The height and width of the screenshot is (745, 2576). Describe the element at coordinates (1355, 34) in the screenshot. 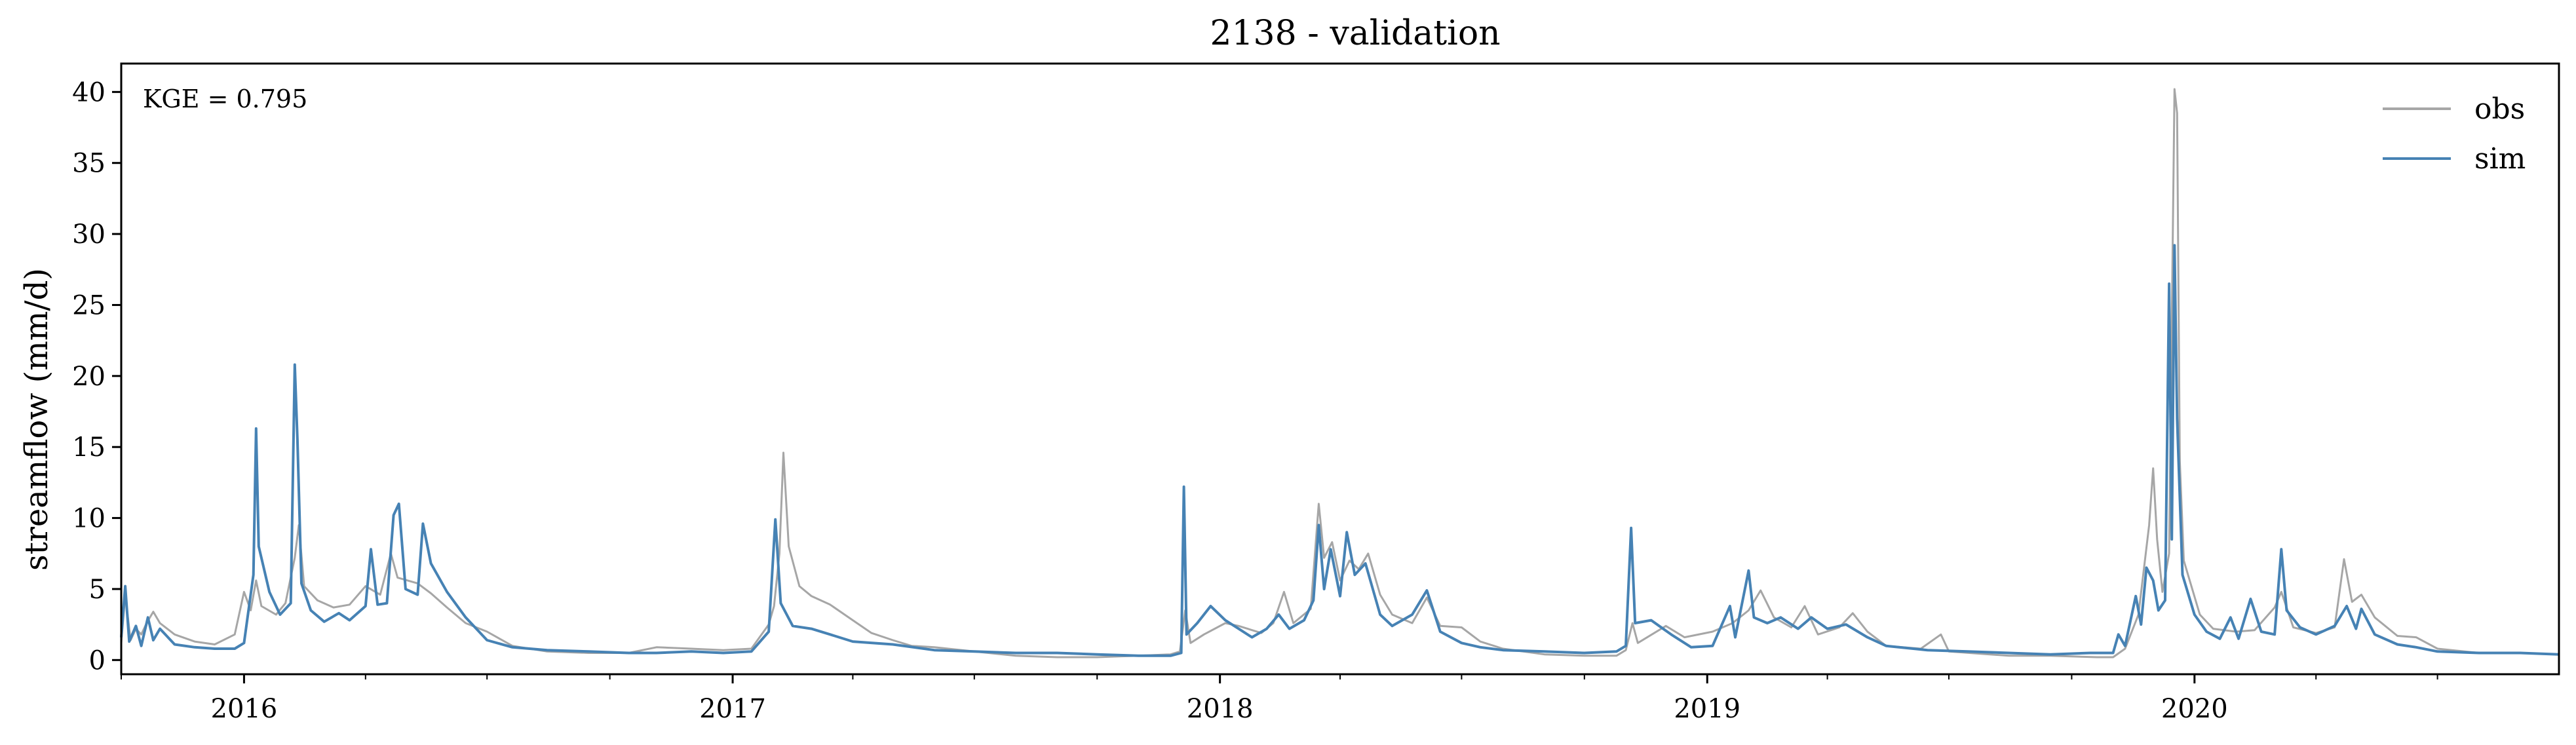

I see `chart-title: 2138 - validation` at that location.